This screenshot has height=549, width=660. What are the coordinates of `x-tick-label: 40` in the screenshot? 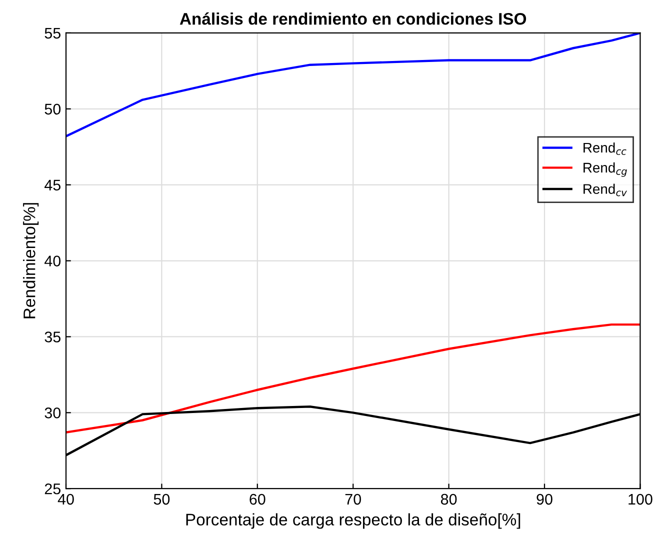 It's located at (66, 499).